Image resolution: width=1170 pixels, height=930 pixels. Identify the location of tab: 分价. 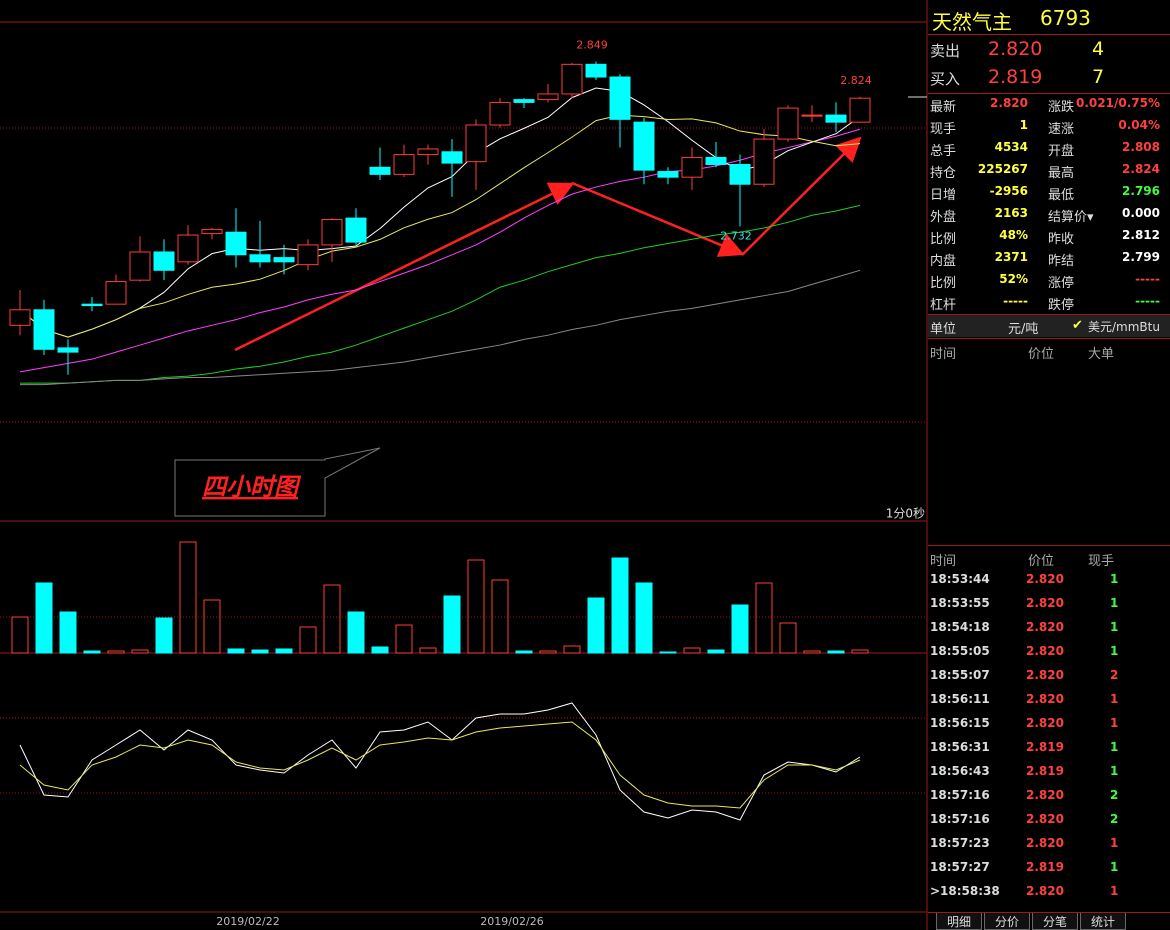
(1007, 921).